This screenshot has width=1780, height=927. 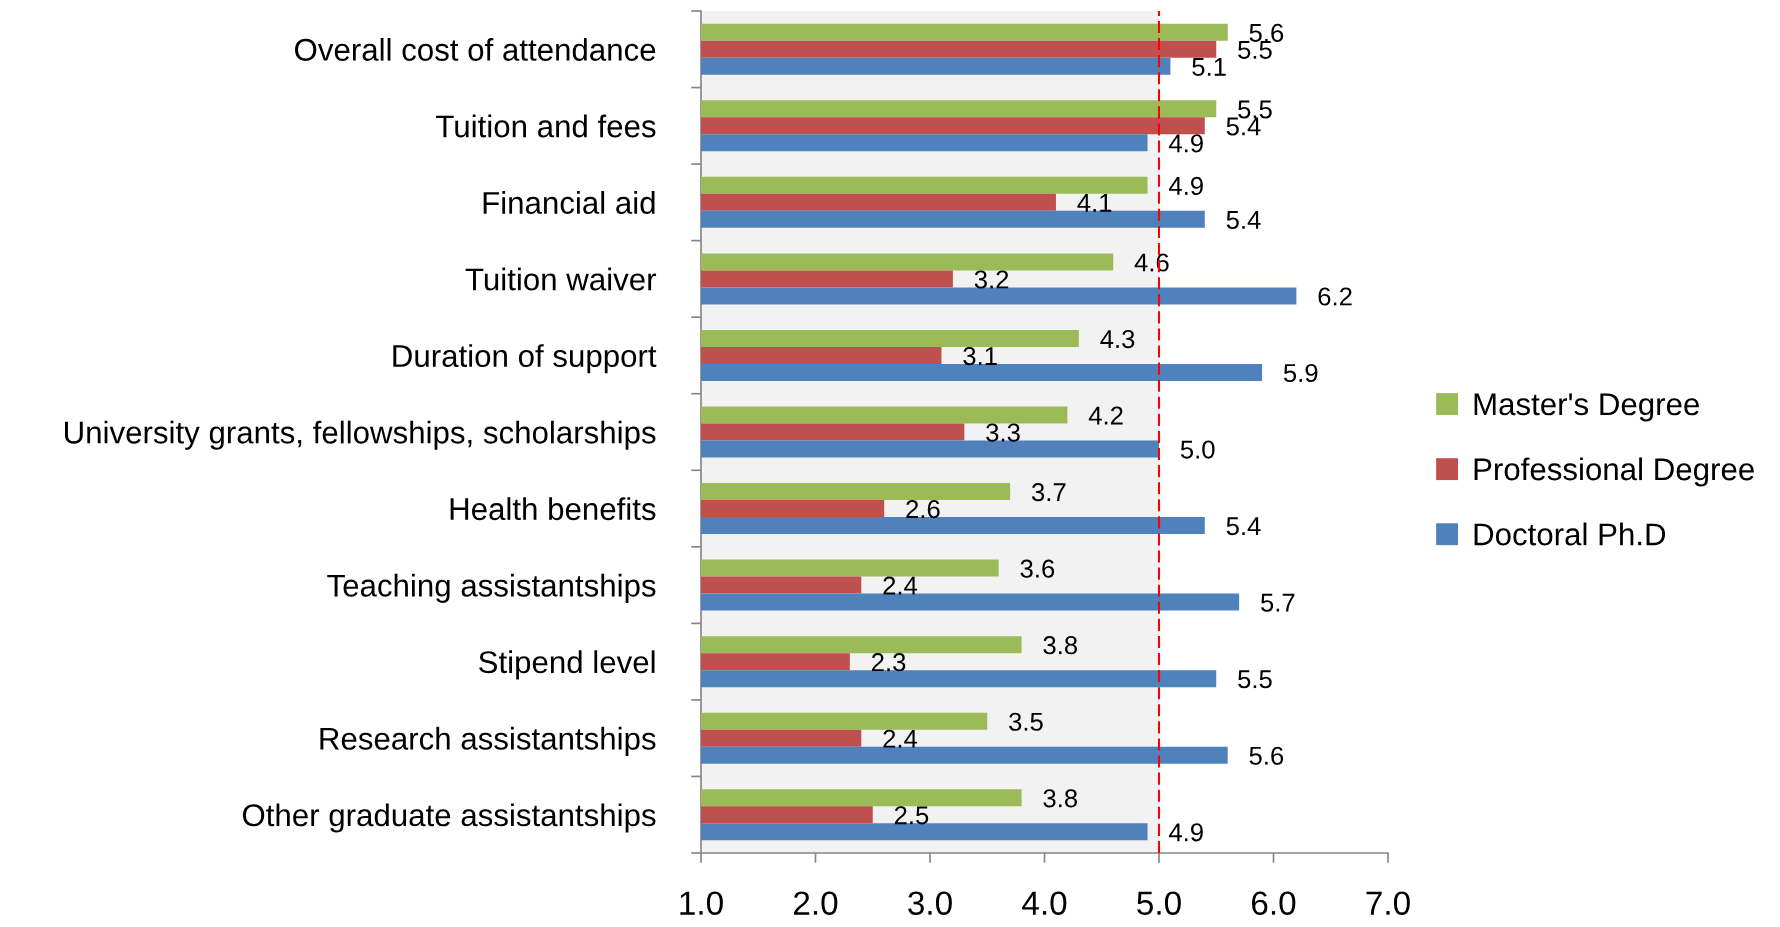 I want to click on x-tick-label: 5.0, so click(x=1159, y=903).